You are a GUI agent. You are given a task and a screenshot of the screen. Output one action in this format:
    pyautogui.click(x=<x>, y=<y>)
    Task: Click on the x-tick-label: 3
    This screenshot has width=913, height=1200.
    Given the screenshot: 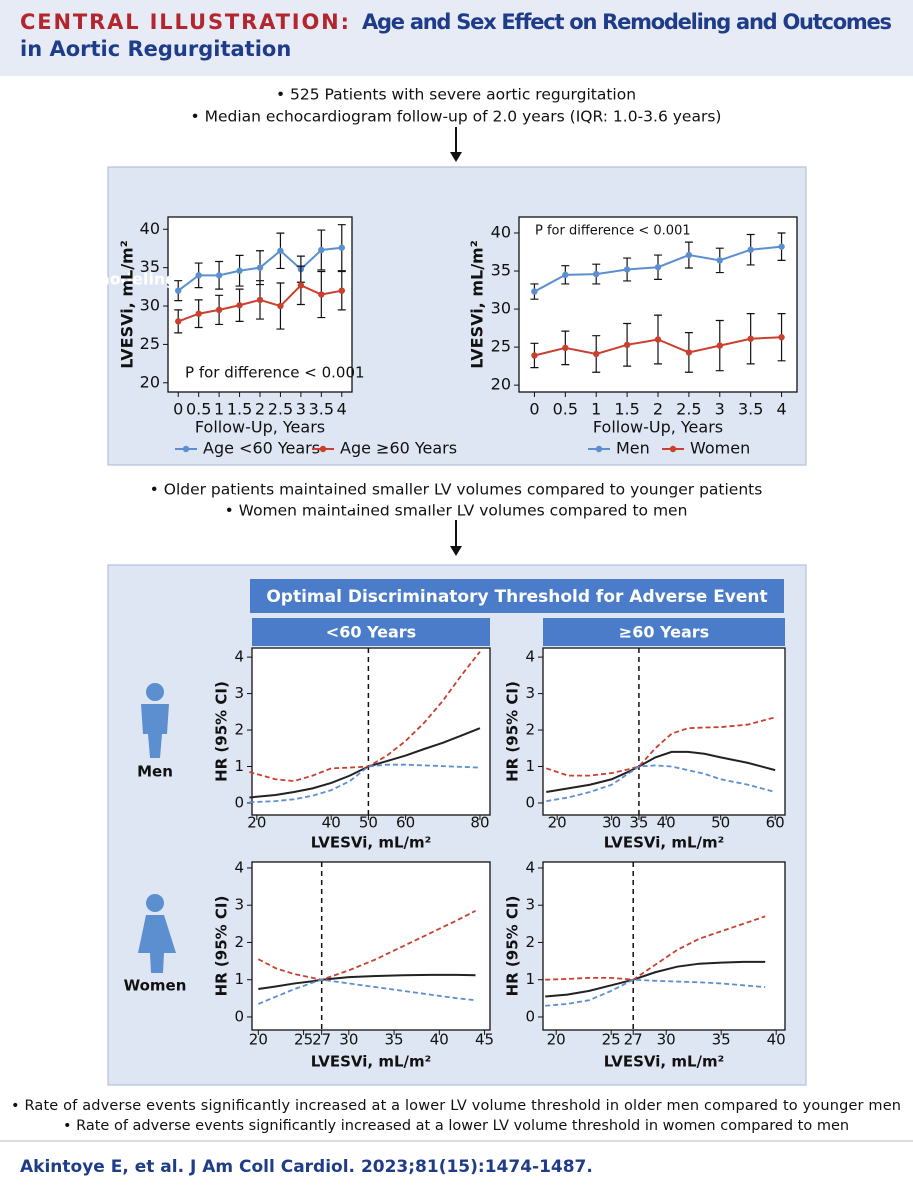 What is the action you would take?
    pyautogui.click(x=301, y=409)
    